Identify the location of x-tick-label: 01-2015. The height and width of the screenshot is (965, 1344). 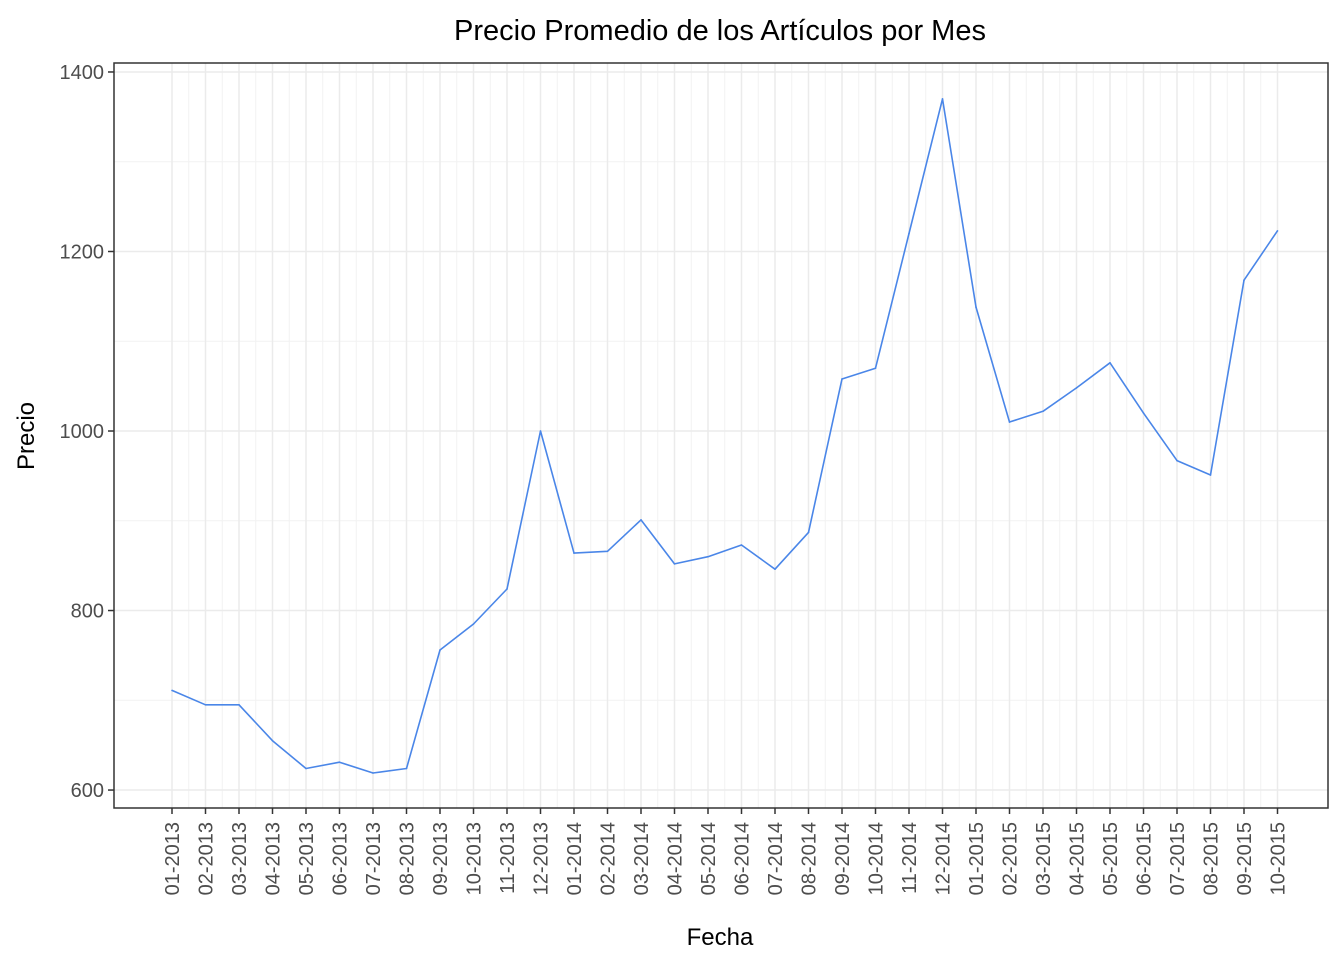
(977, 858).